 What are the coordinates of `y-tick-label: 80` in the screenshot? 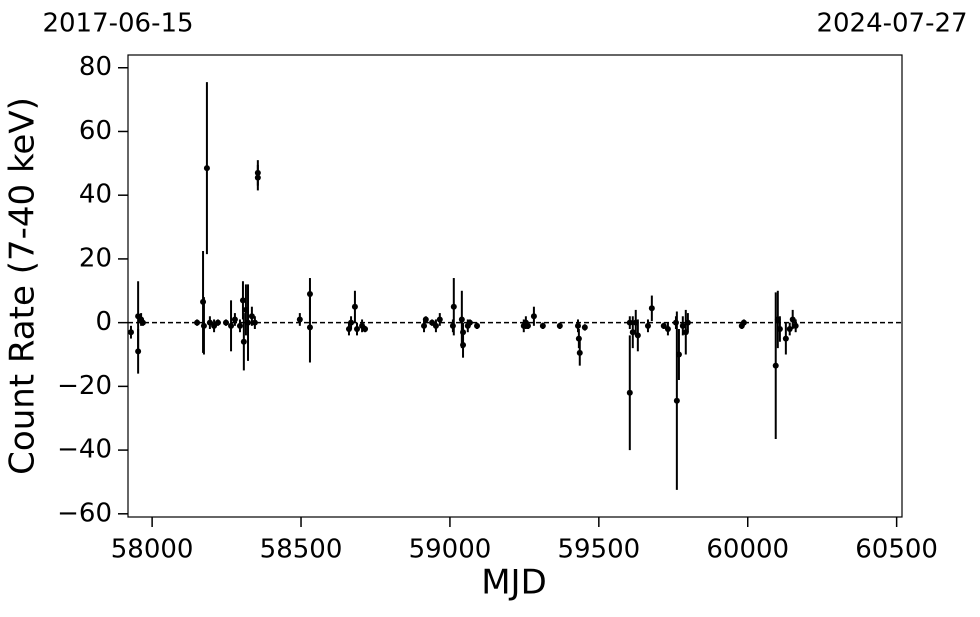 It's located at (95, 67).